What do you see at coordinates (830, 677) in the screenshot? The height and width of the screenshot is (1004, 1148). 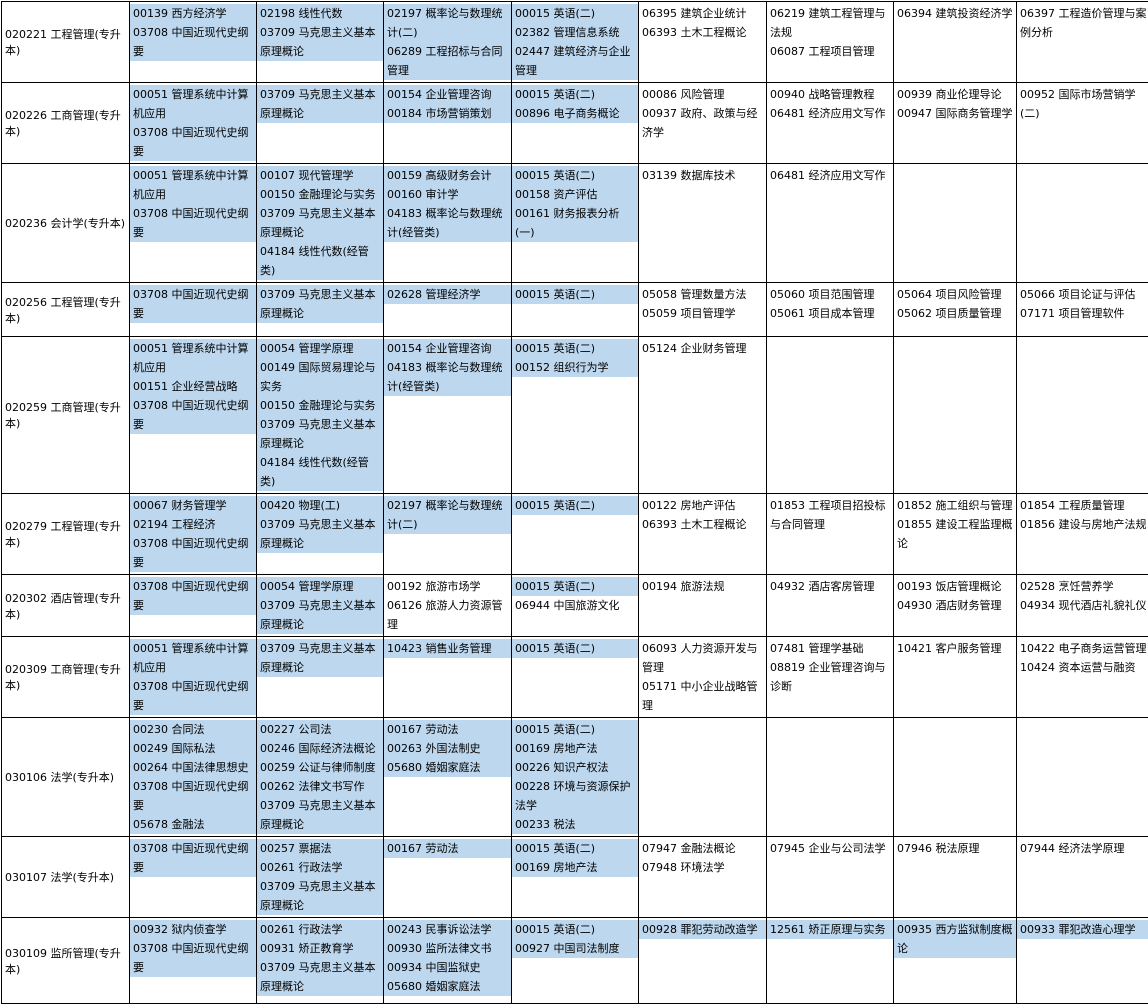 I see `course-item: 08819 企业管理咨询与诊断` at bounding box center [830, 677].